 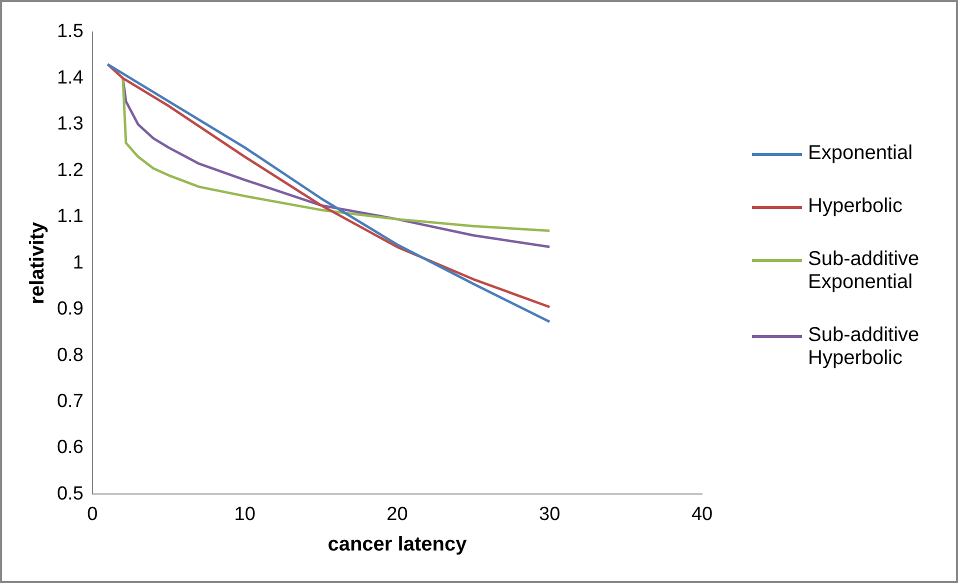 I want to click on y-tick-label: 0.7, so click(x=70, y=401).